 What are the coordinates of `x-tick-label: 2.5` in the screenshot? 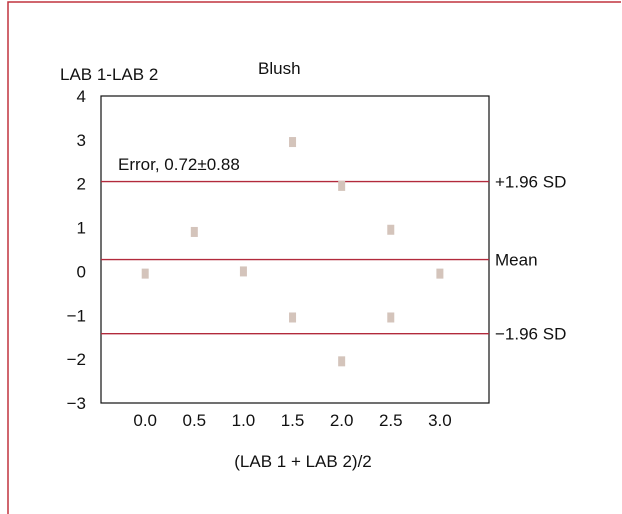 It's located at (391, 420).